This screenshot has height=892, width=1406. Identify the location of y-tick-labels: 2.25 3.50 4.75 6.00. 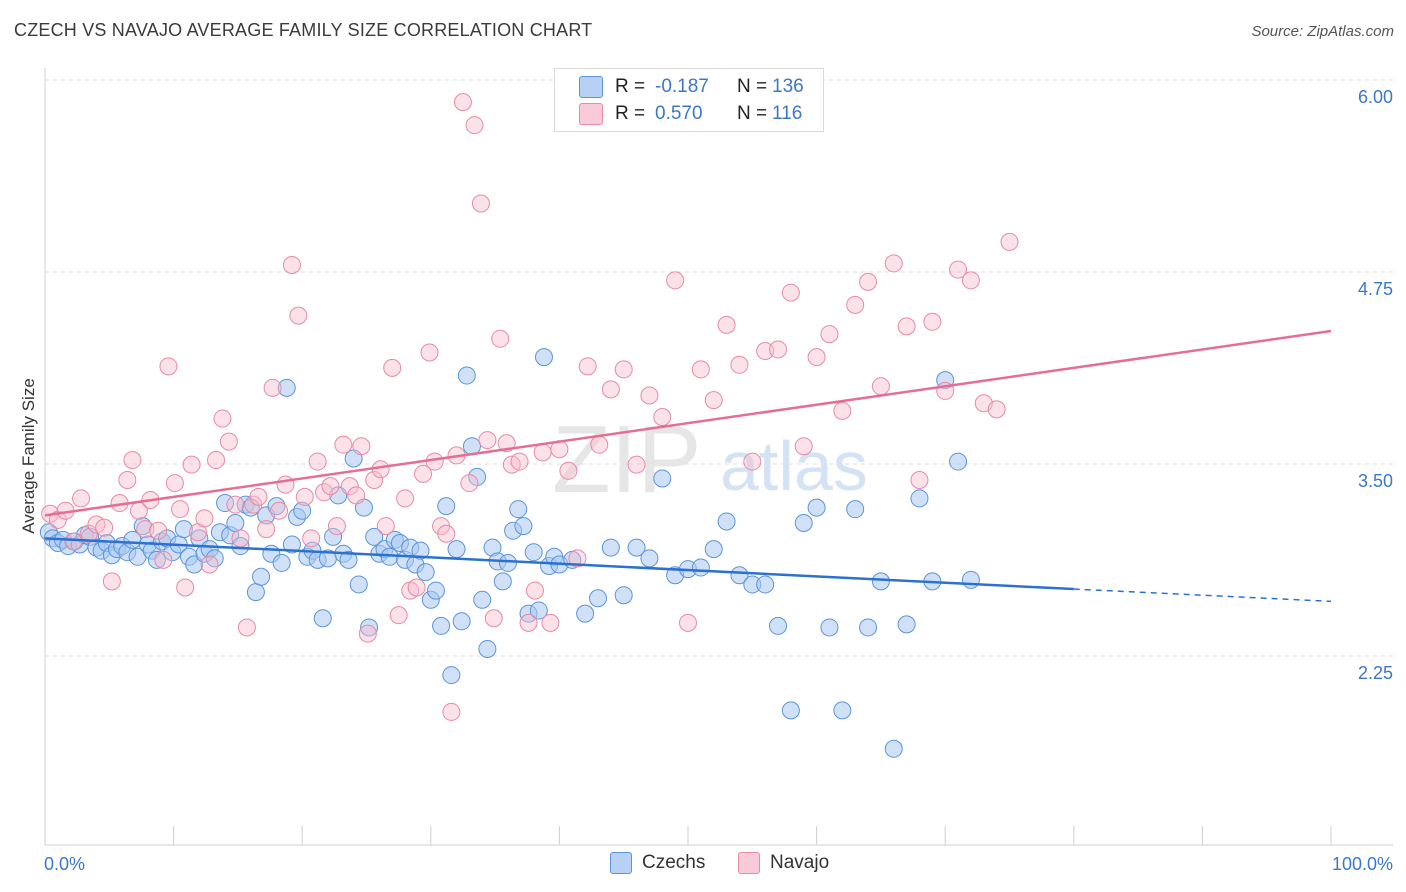
(1375, 385).